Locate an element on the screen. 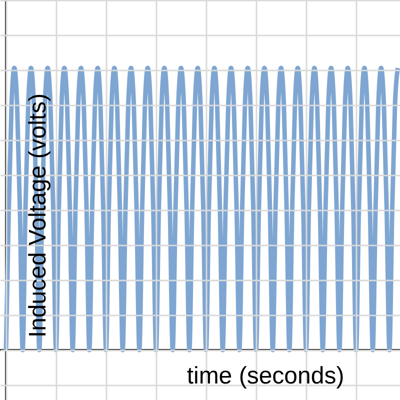 This screenshot has width=400, height=400. y-axis-title: Induced Voltage (volts) is located at coordinates (38, 215).